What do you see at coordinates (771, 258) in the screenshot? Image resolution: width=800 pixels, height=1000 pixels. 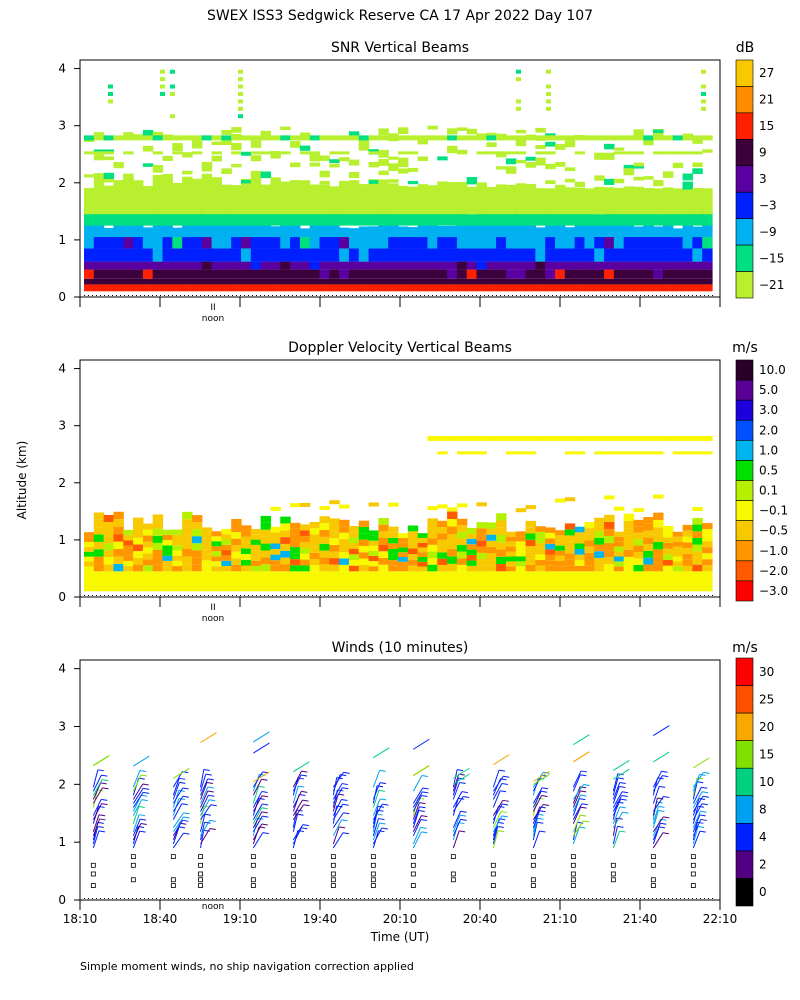 I see `snr-colorbar-label: −15` at bounding box center [771, 258].